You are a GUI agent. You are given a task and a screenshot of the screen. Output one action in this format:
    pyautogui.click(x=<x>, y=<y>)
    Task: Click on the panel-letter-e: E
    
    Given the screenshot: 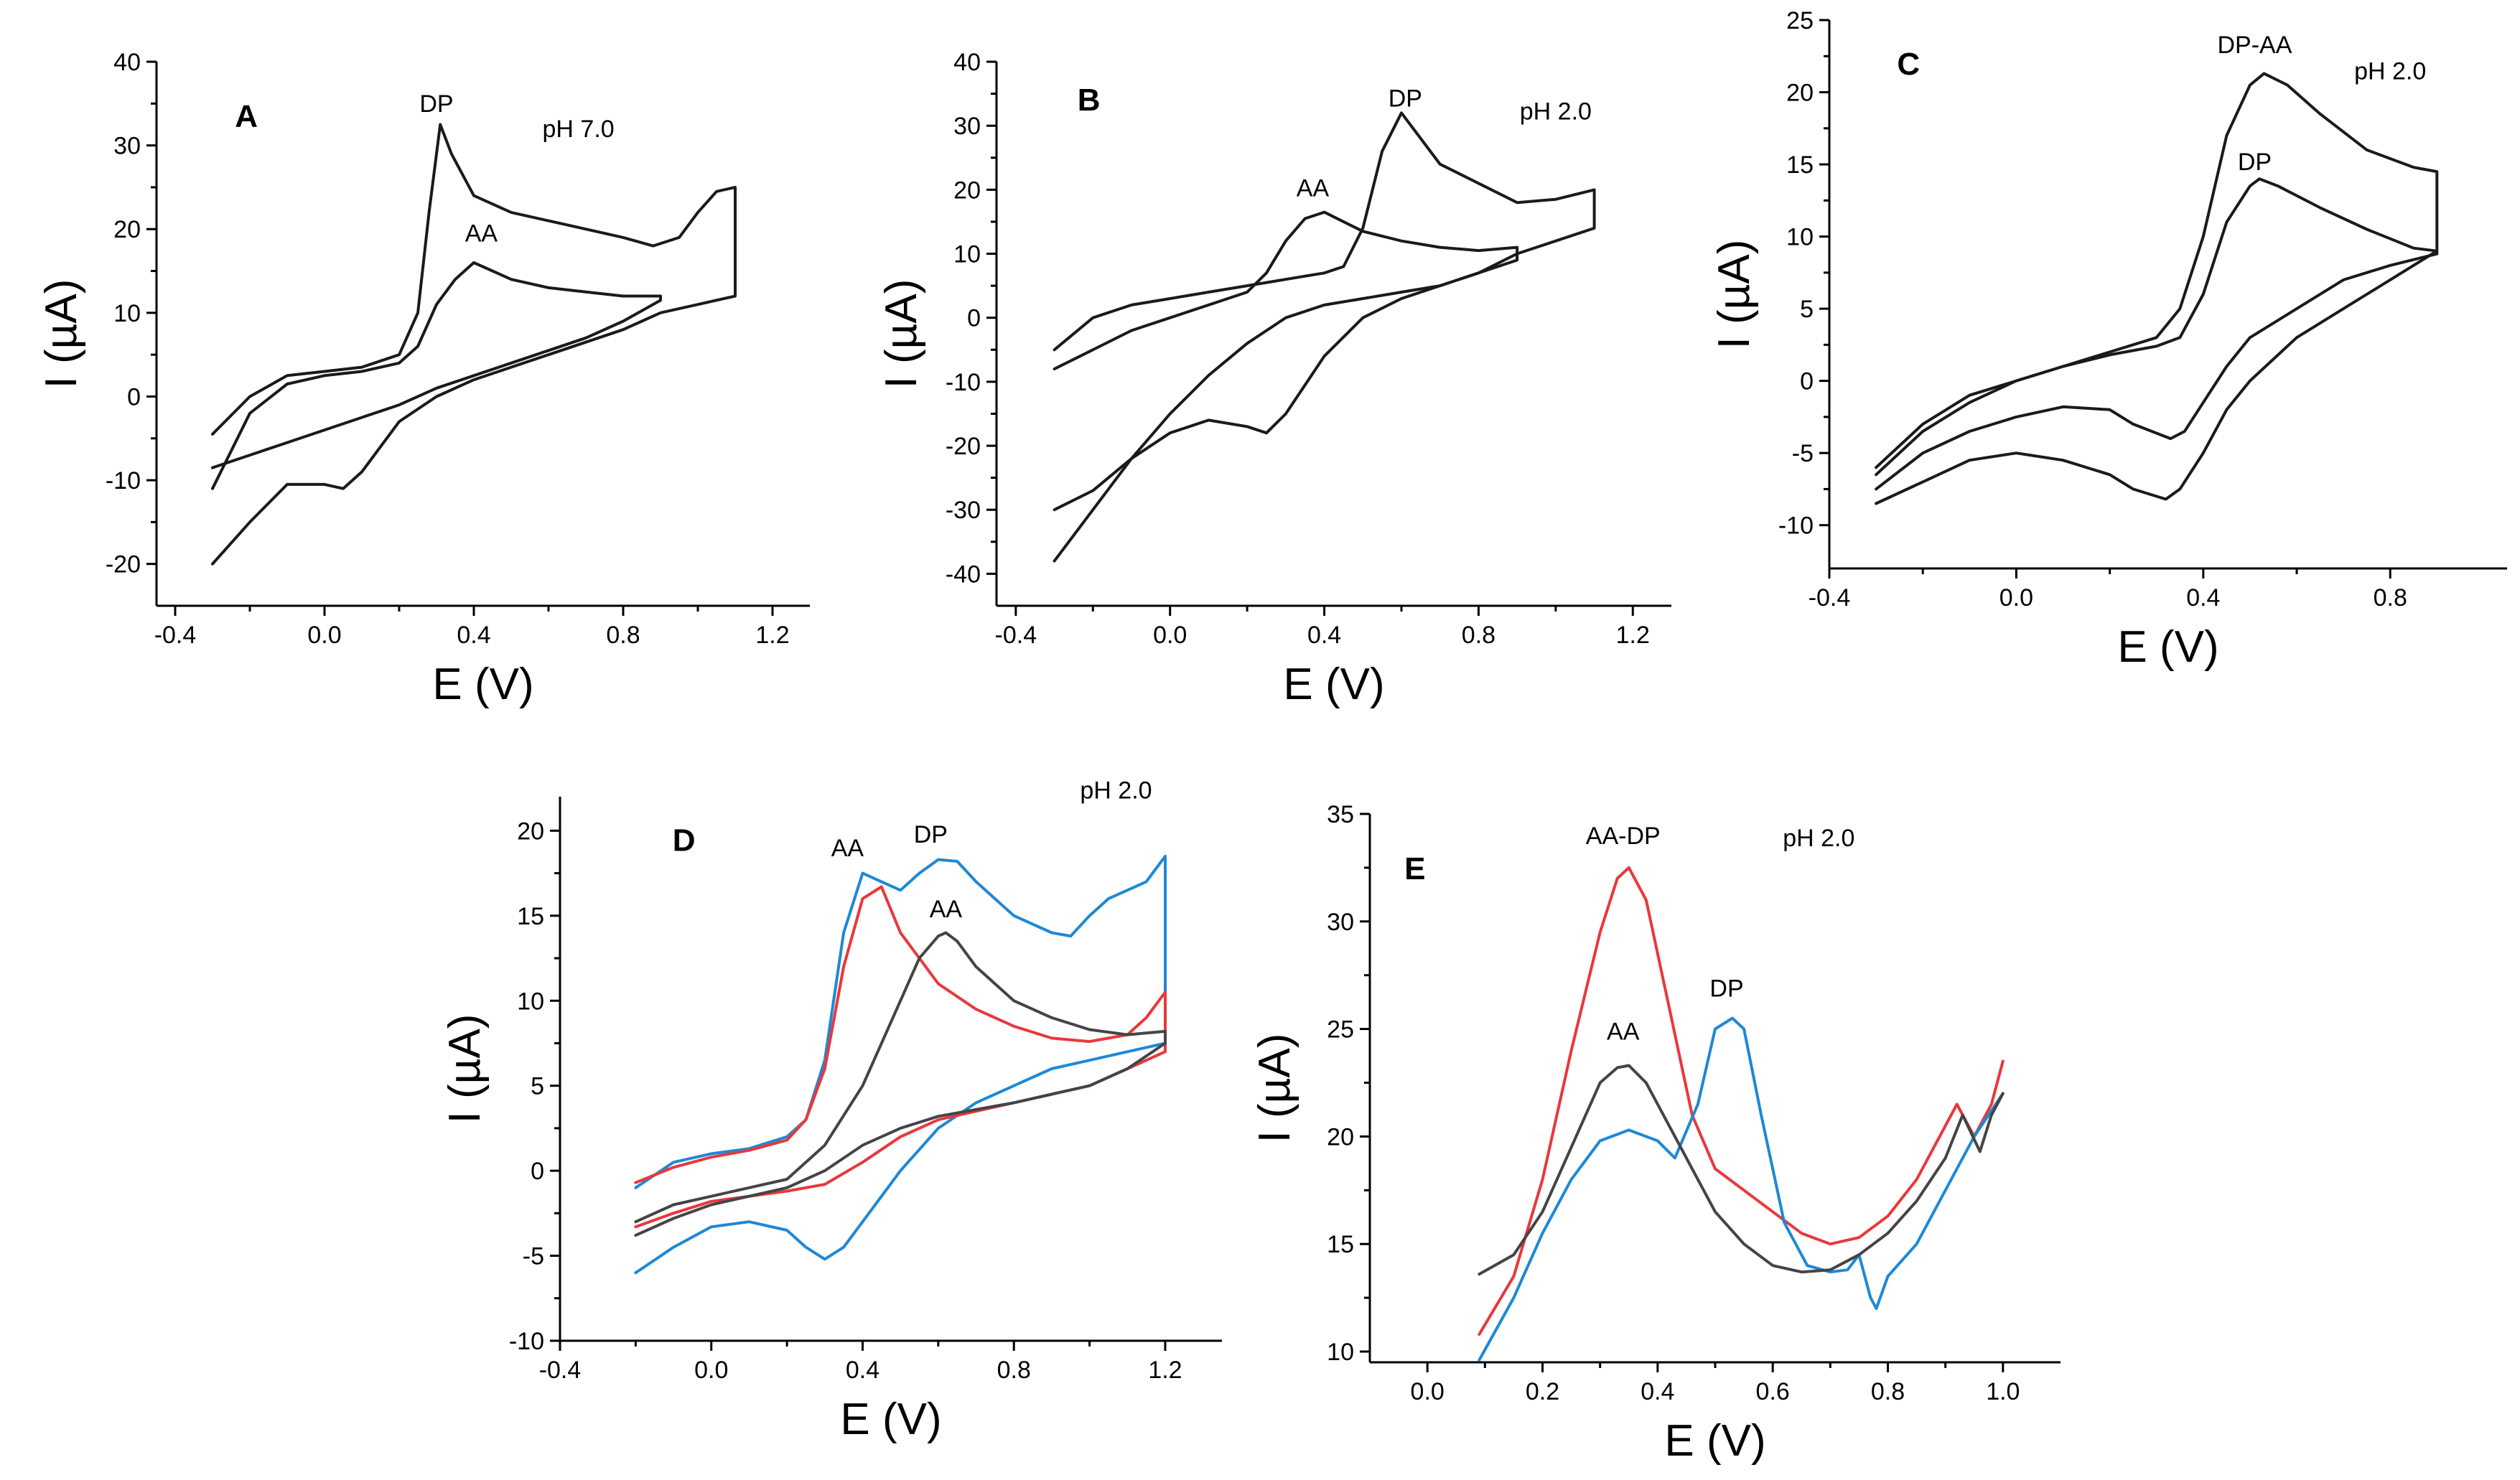 What is the action you would take?
    pyautogui.click(x=1414, y=868)
    